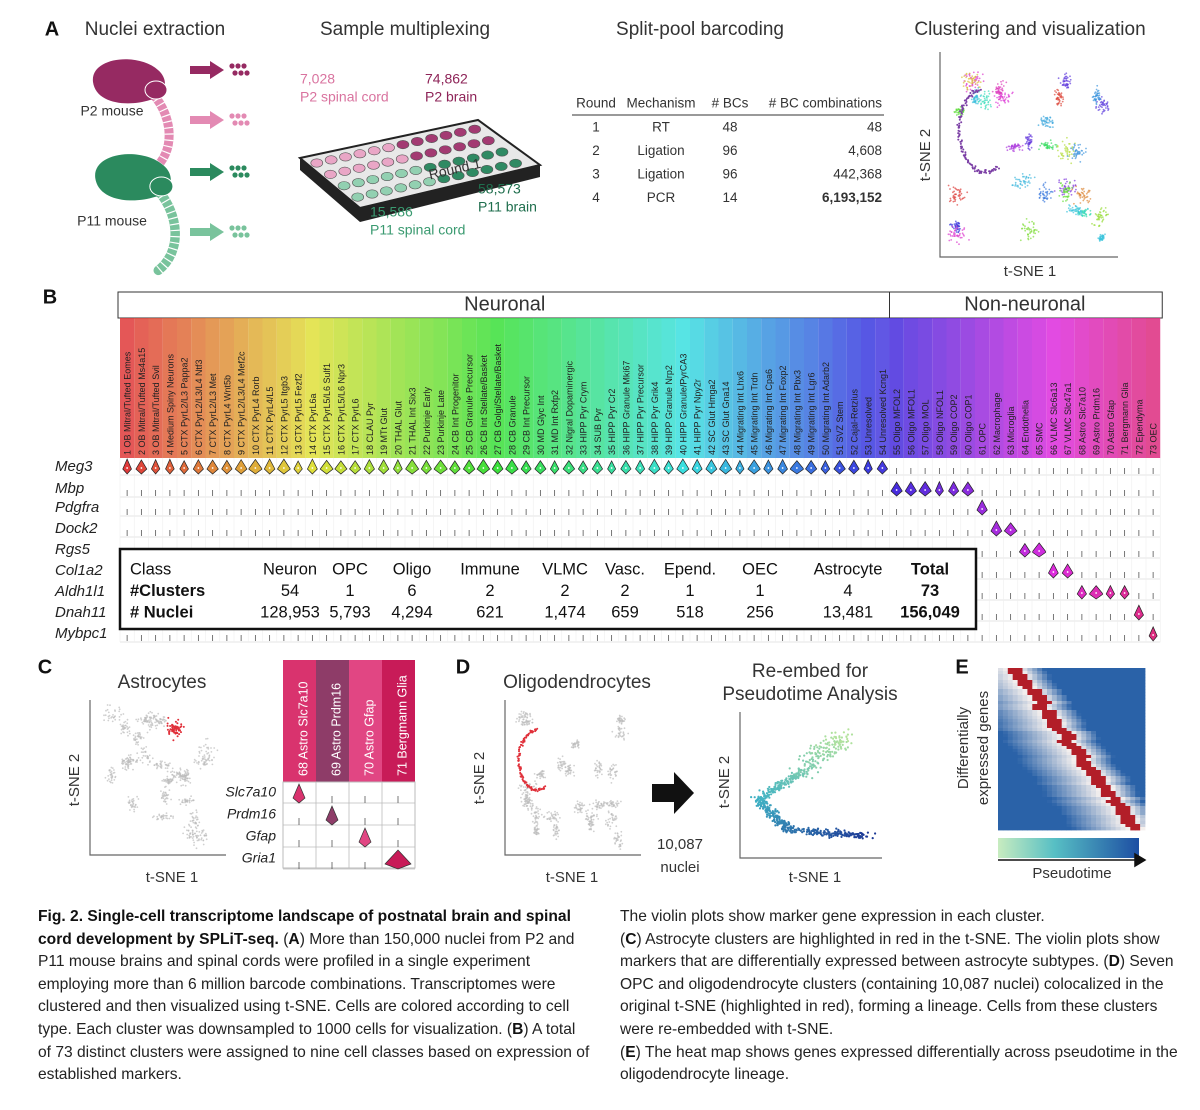 This screenshot has height=1110, width=1200. Describe the element at coordinates (612, 422) in the screenshot. I see `cluster-label: 35 HIPP Pyr Cr2` at that location.